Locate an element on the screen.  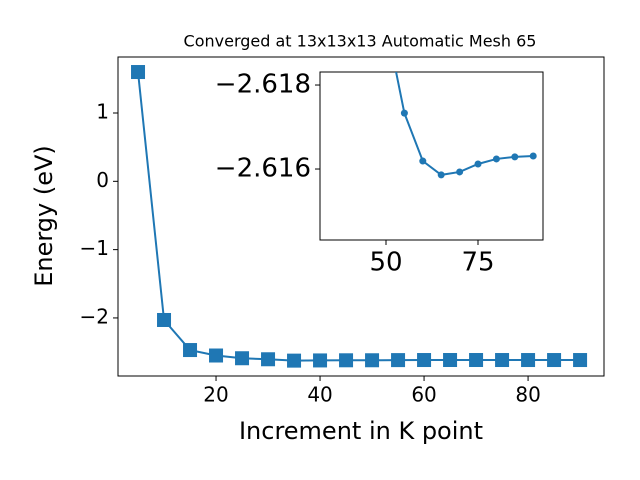
chart-title: Converged at 13x13x13 Automatic Mesh 65 is located at coordinates (360, 41).